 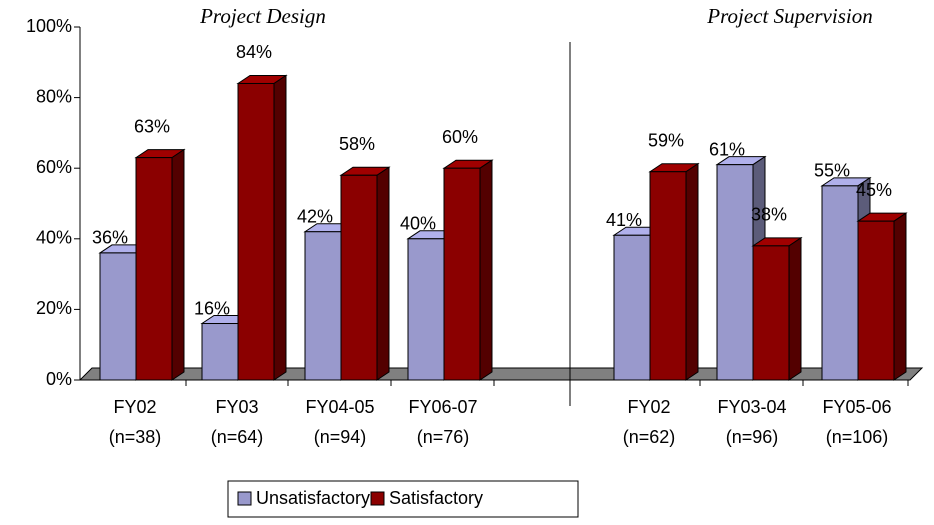 What do you see at coordinates (789, 16) in the screenshot?
I see `group-title: Project Supervision` at bounding box center [789, 16].